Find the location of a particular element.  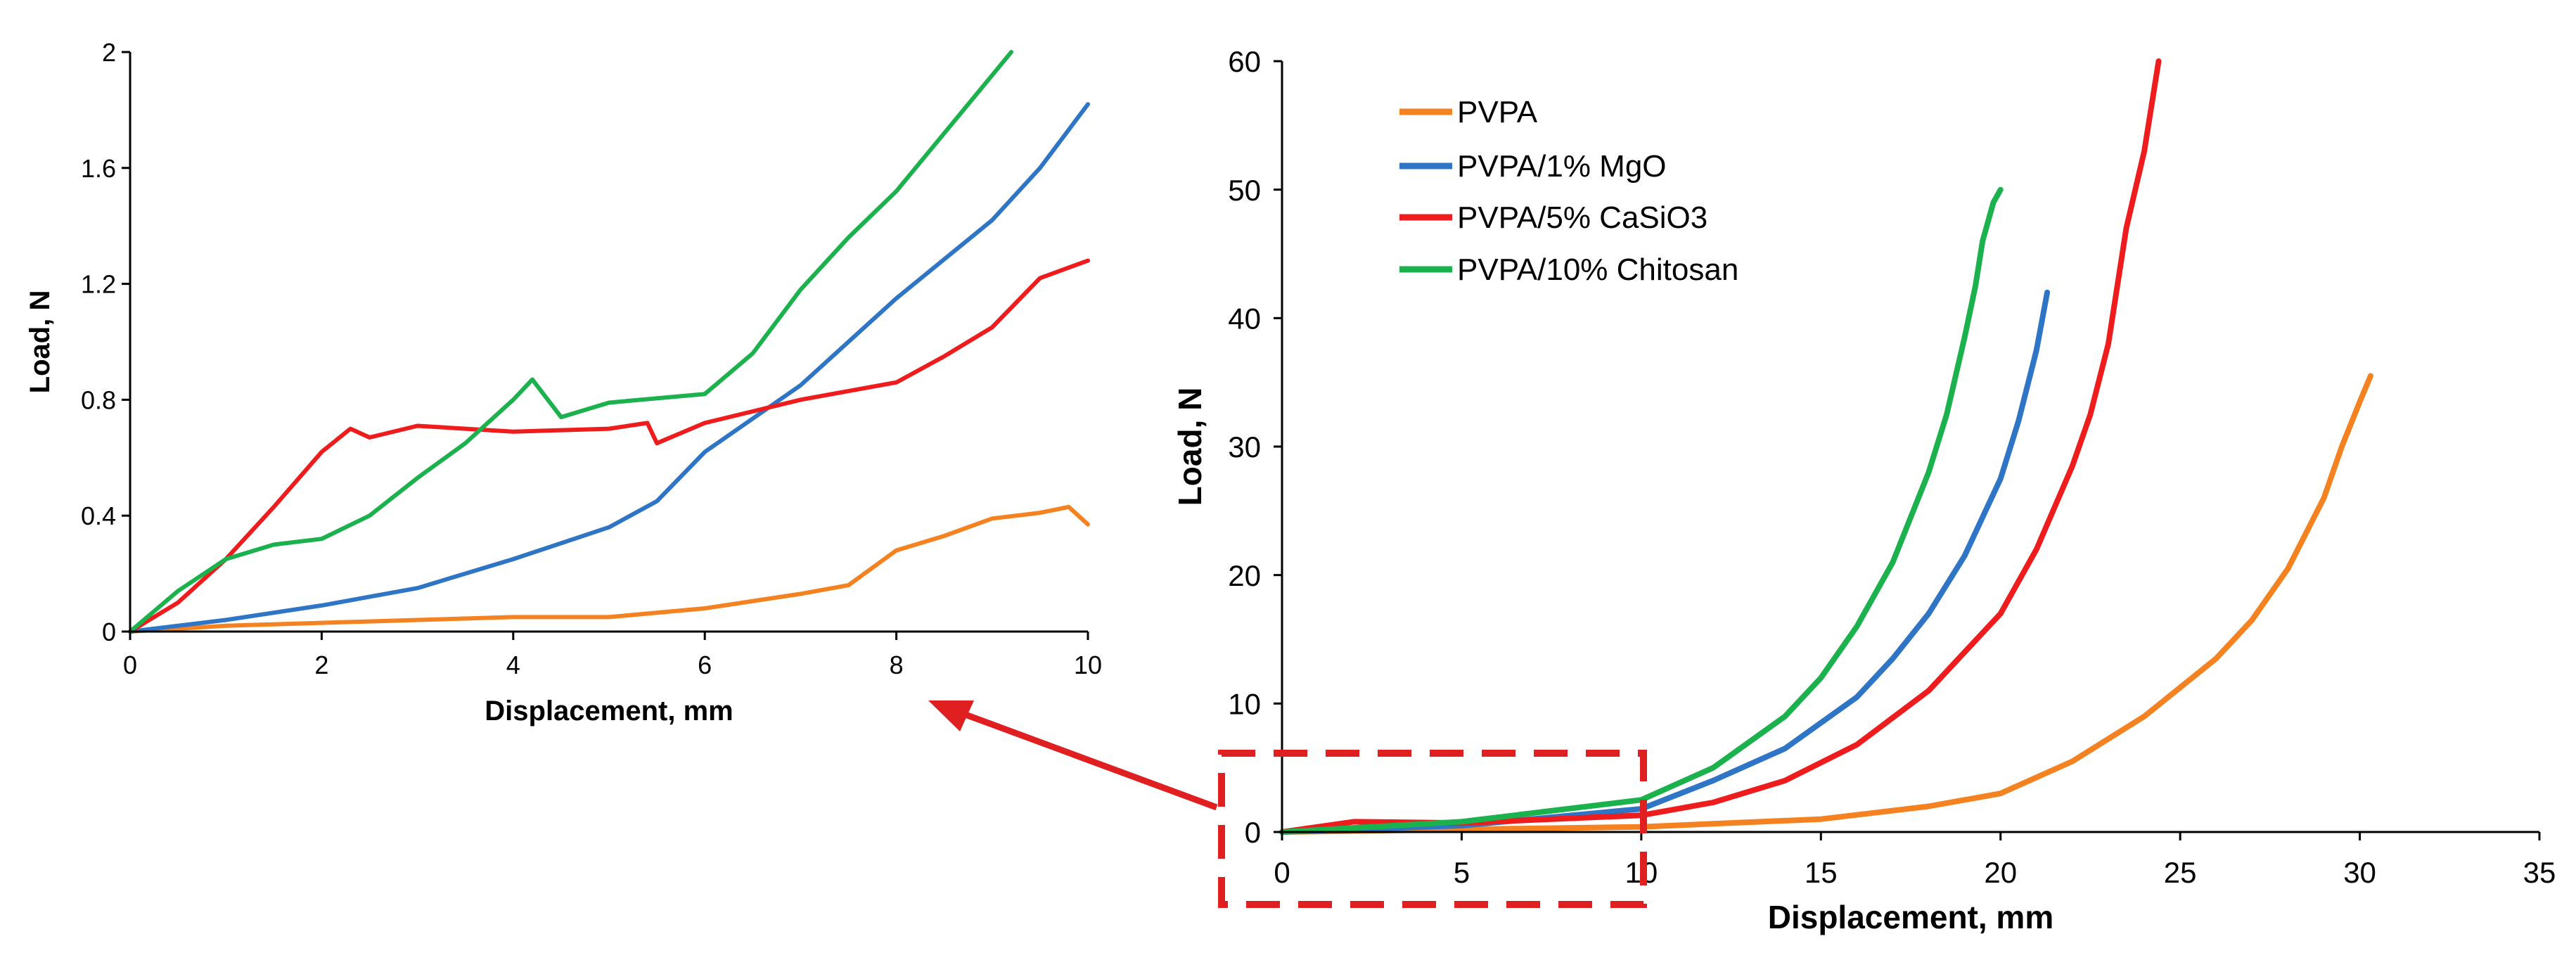

inset-y-tick-label: 1.6 is located at coordinates (98, 168).